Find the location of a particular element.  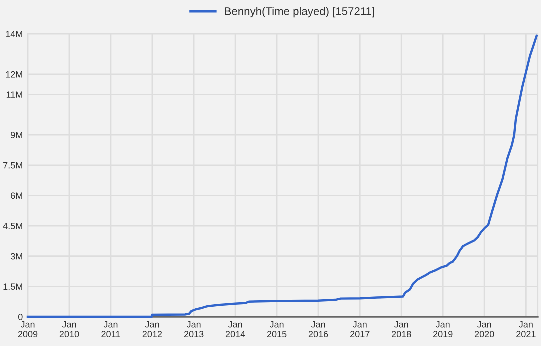

x-tick-label: Jan 2013 is located at coordinates (194, 330).